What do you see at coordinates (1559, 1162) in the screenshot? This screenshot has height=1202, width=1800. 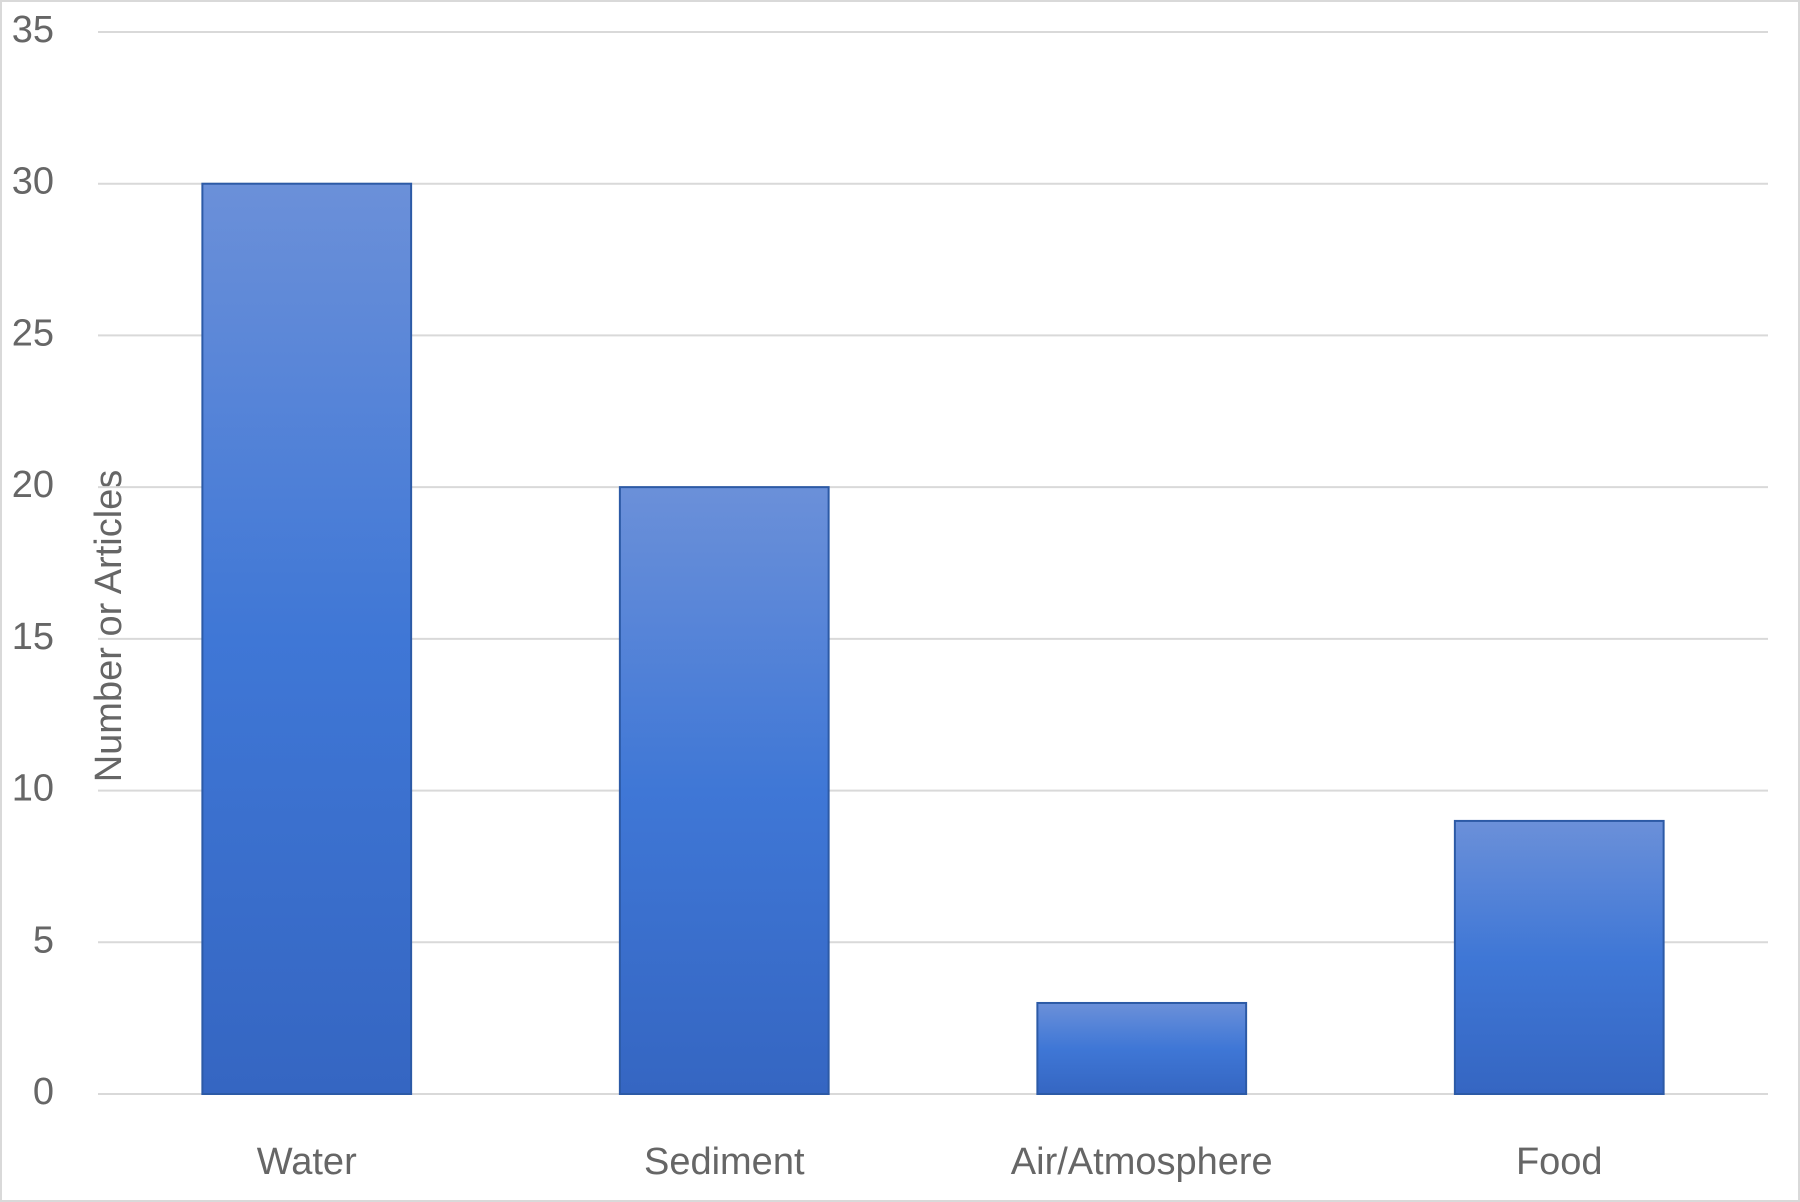 I see `x-tick-label: Food` at bounding box center [1559, 1162].